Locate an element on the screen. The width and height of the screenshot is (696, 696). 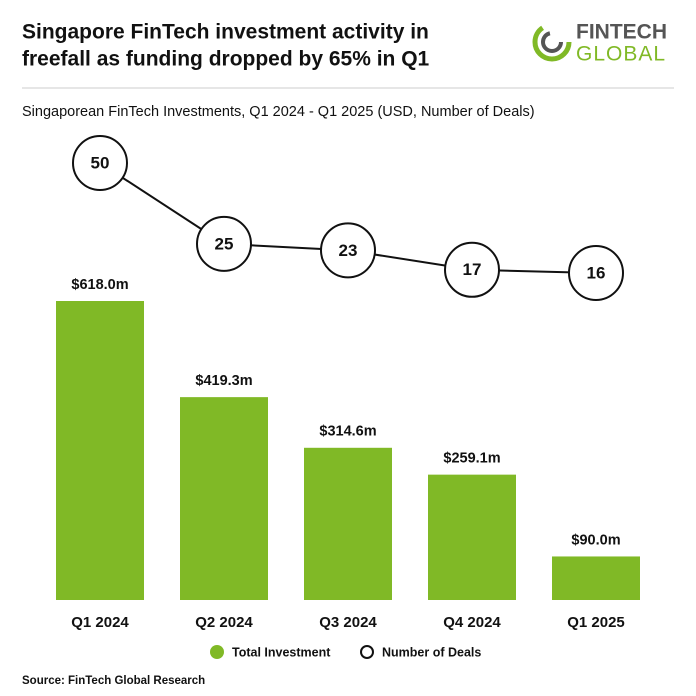
deal-label: 16 is located at coordinates (596, 272).